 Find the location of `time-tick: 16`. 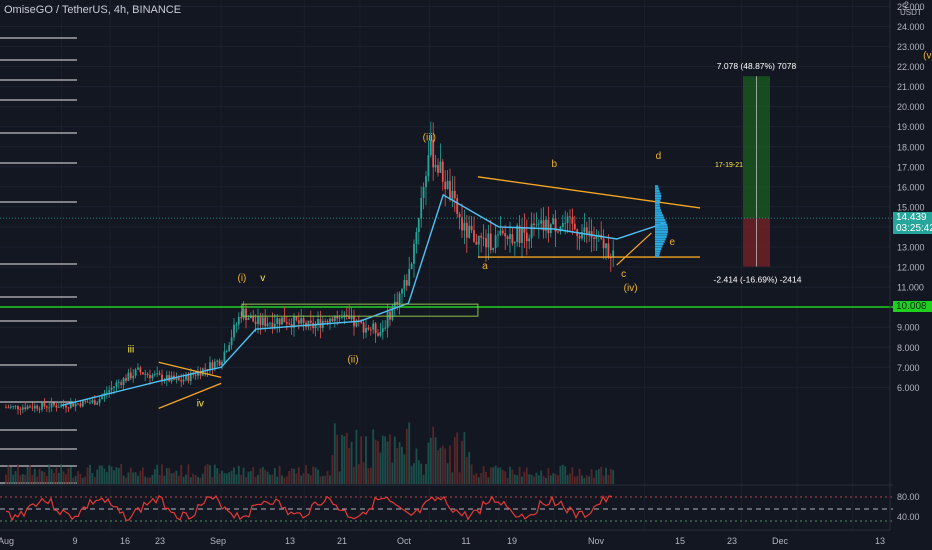

time-tick: 16 is located at coordinates (125, 541).